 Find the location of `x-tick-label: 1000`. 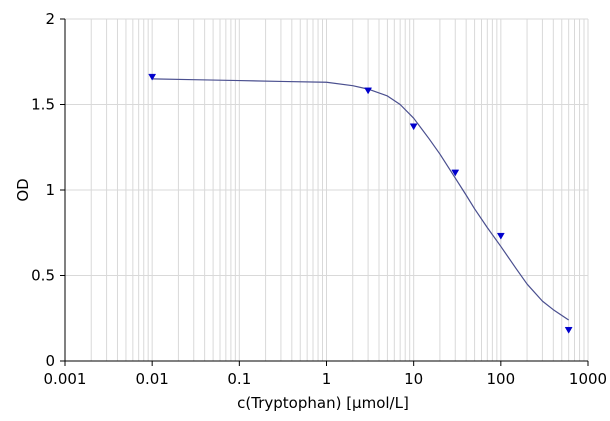

x-tick-label: 1000 is located at coordinates (588, 379).